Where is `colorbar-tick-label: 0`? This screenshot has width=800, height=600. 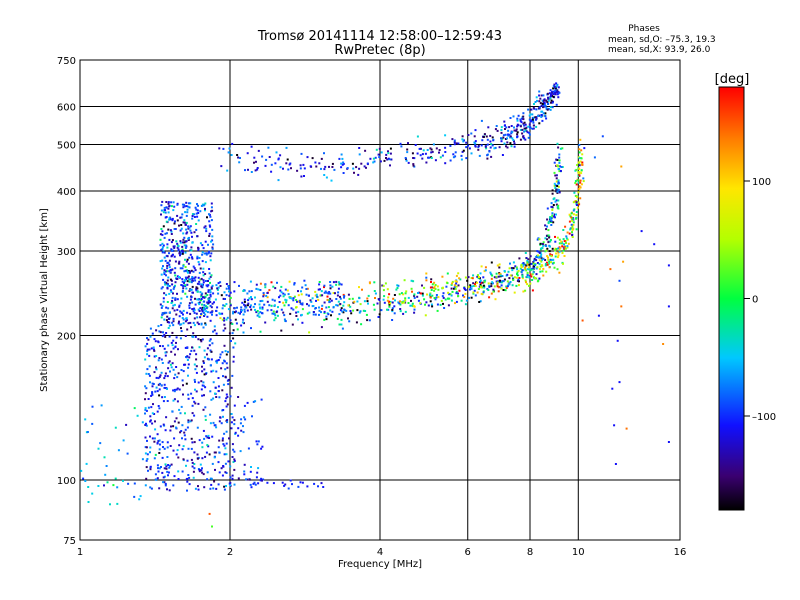 colorbar-tick-label: 0 is located at coordinates (755, 300).